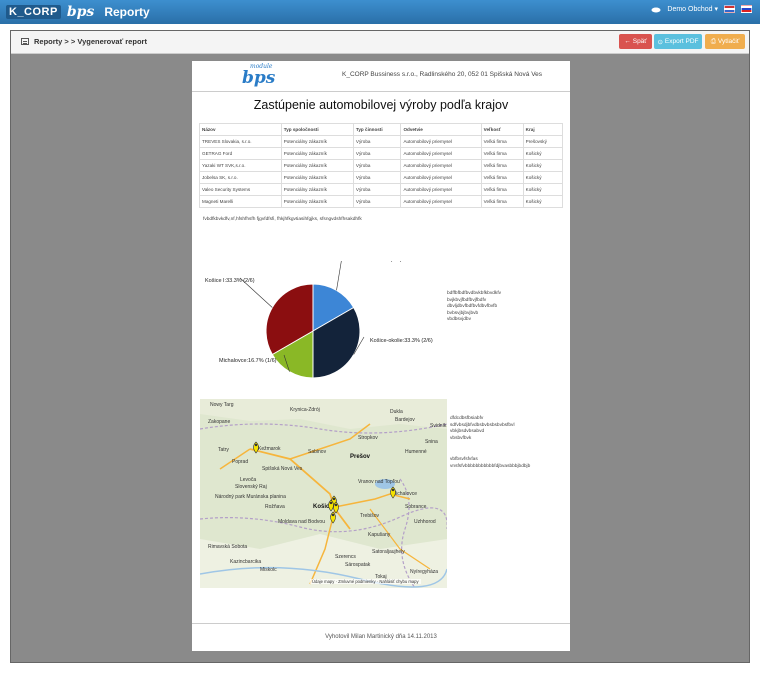  What do you see at coordinates (345, 557) in the screenshot?
I see `map-place-label: Szerencs` at bounding box center [345, 557].